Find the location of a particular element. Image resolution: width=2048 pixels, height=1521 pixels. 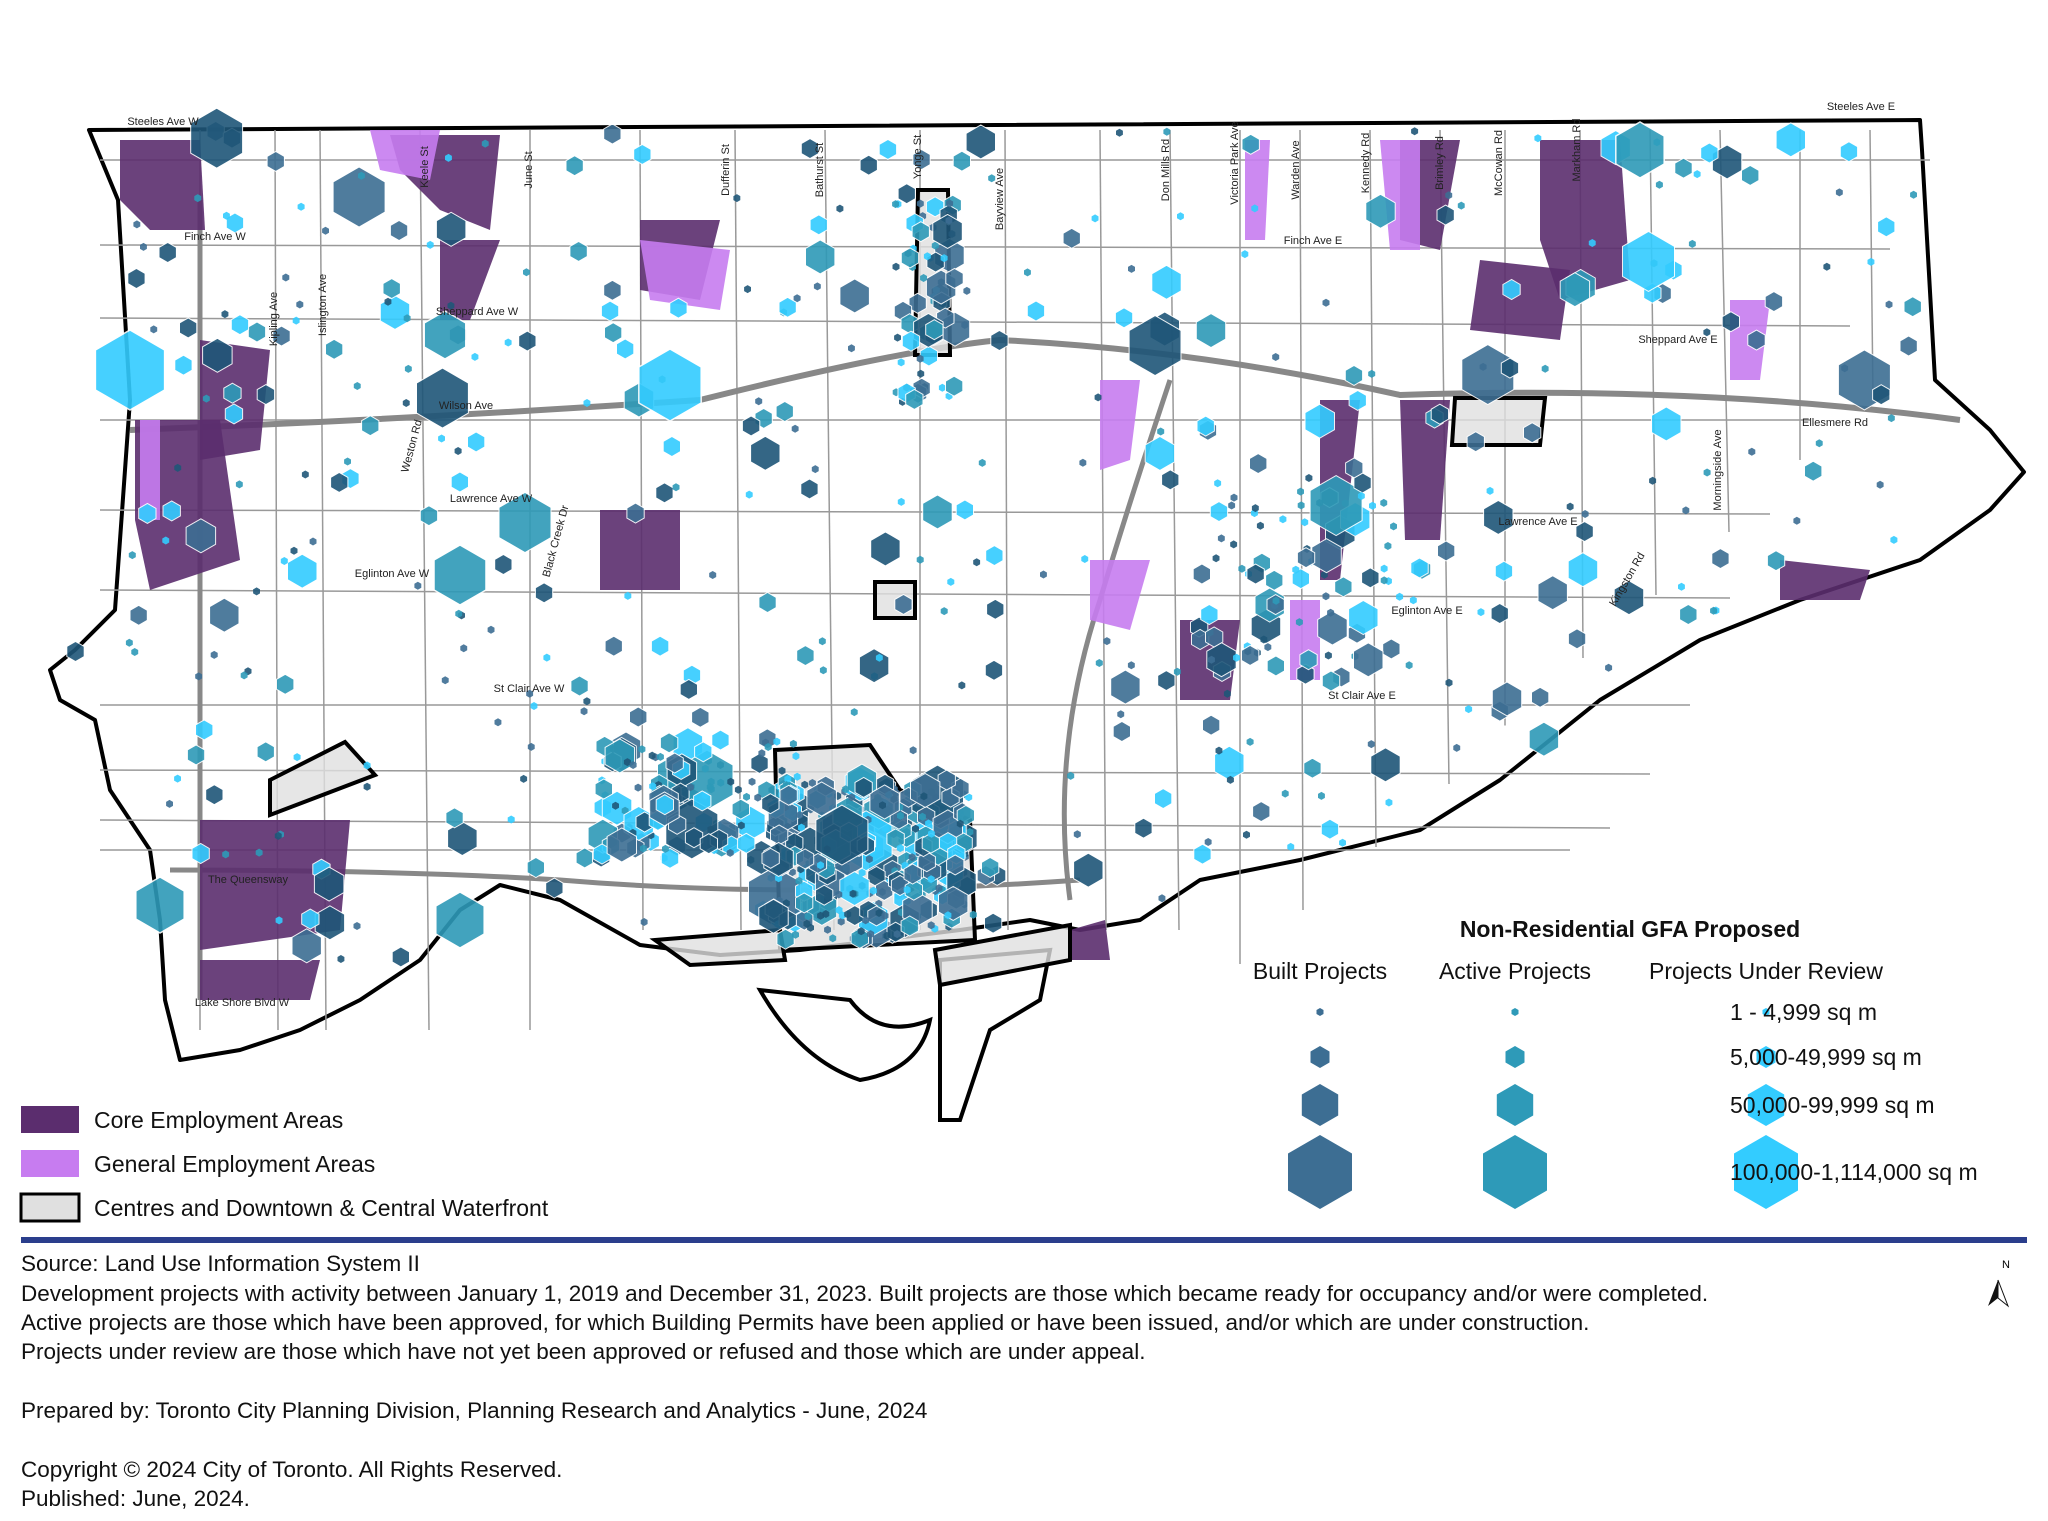

core-employment-area is located at coordinates (1090, 940).